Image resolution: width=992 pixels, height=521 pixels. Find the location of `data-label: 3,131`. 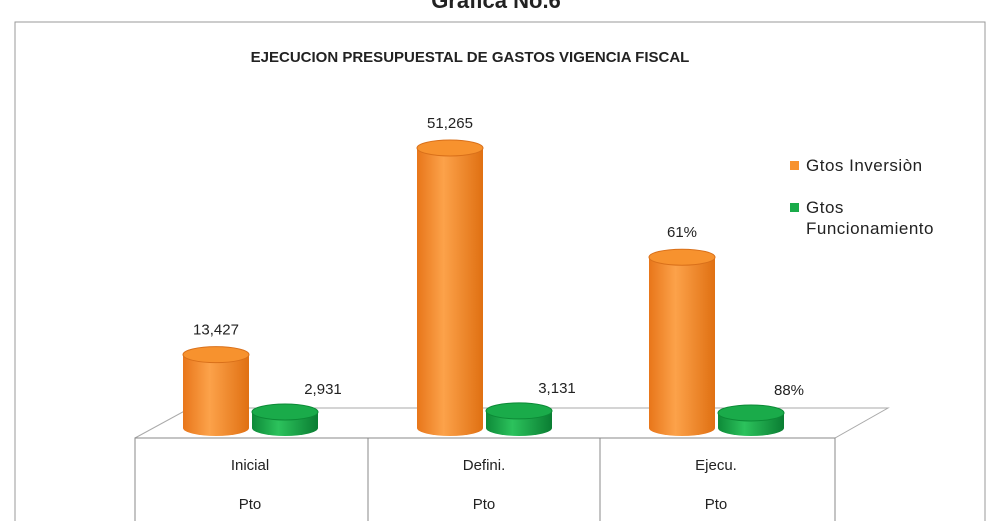

data-label: 3,131 is located at coordinates (557, 388).